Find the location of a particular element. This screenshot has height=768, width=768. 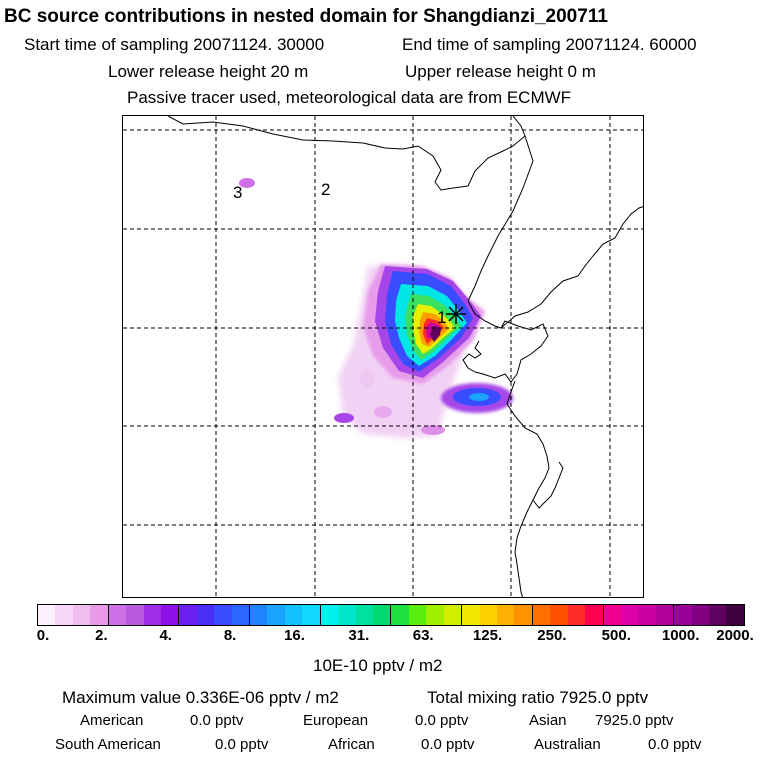

color-scale-tick-label: 4. is located at coordinates (165, 635).